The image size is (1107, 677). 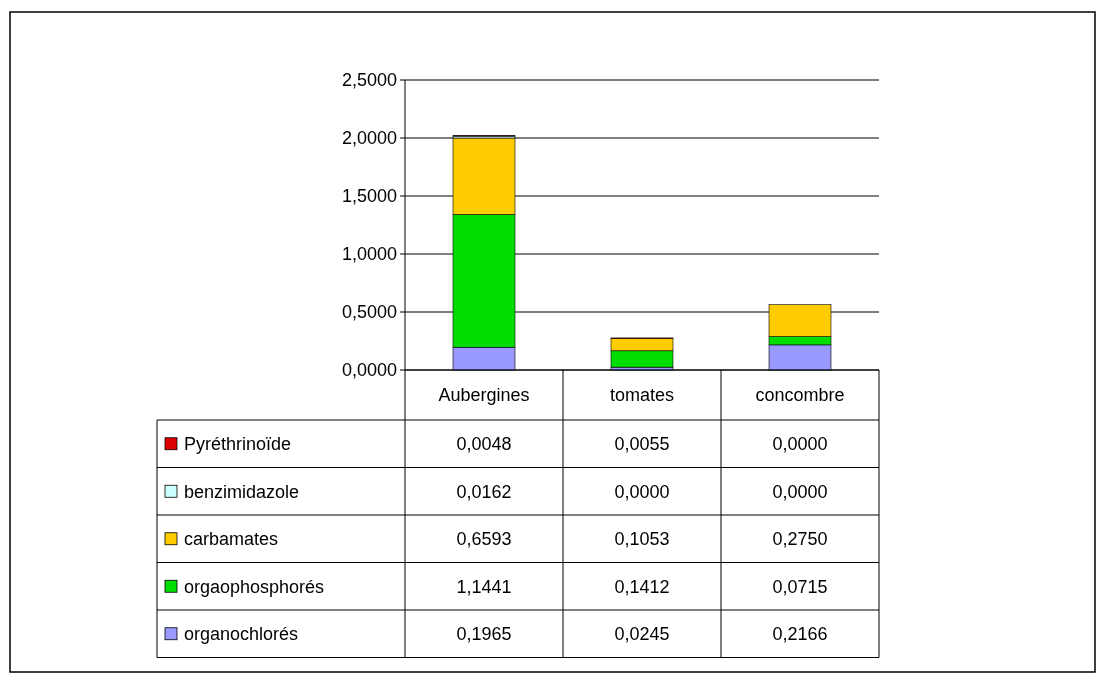 What do you see at coordinates (242, 491) in the screenshot?
I see `legend-label: benzimidazole` at bounding box center [242, 491].